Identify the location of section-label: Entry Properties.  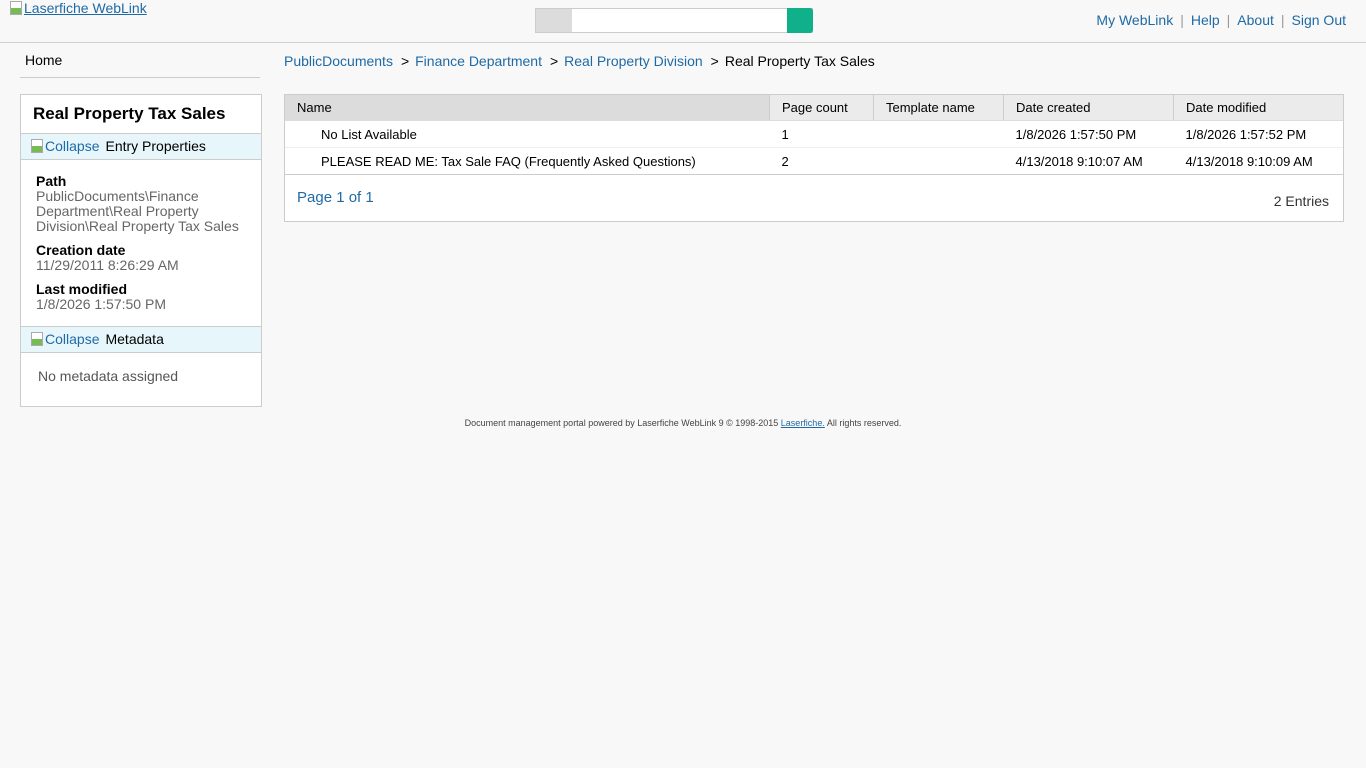
(155, 146).